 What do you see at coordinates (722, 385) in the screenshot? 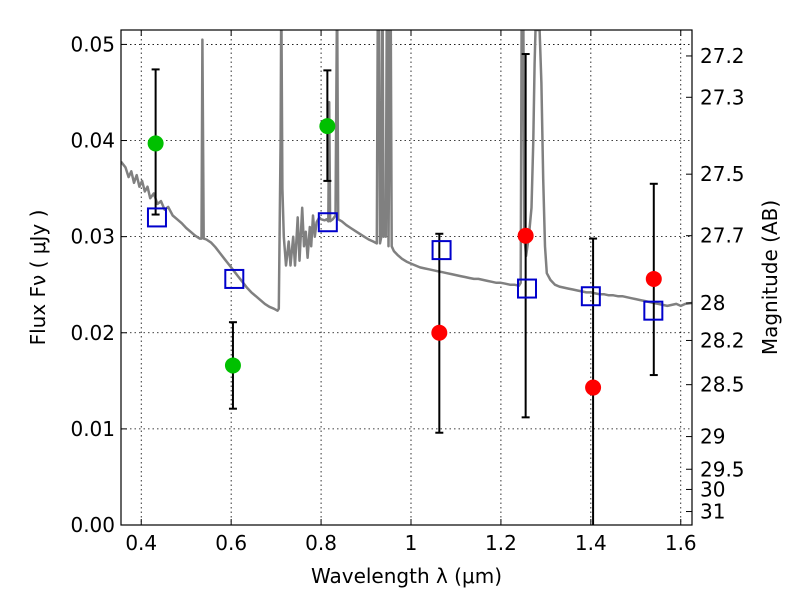
I see `right-tick-label: 28.5` at bounding box center [722, 385].